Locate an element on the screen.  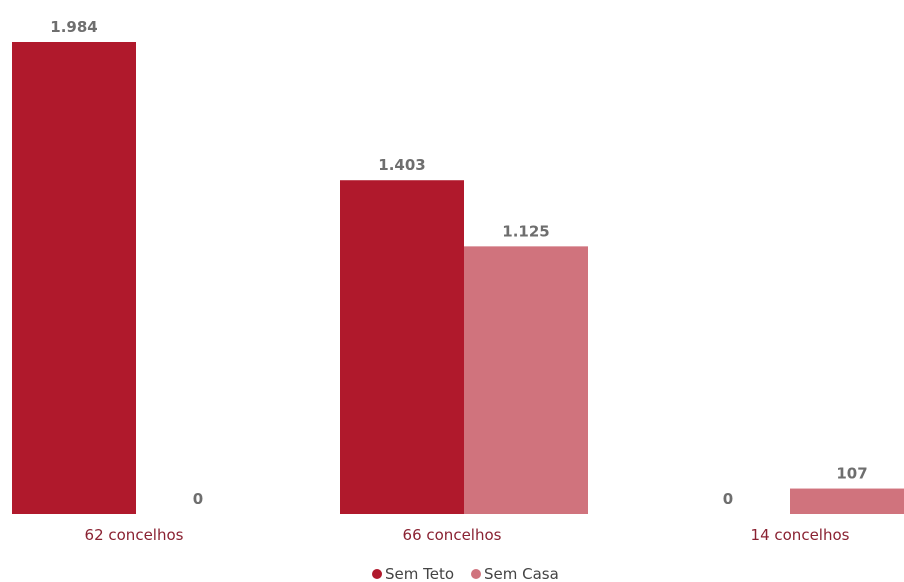
category-label-0: 62 concelhos is located at coordinates (134, 535).